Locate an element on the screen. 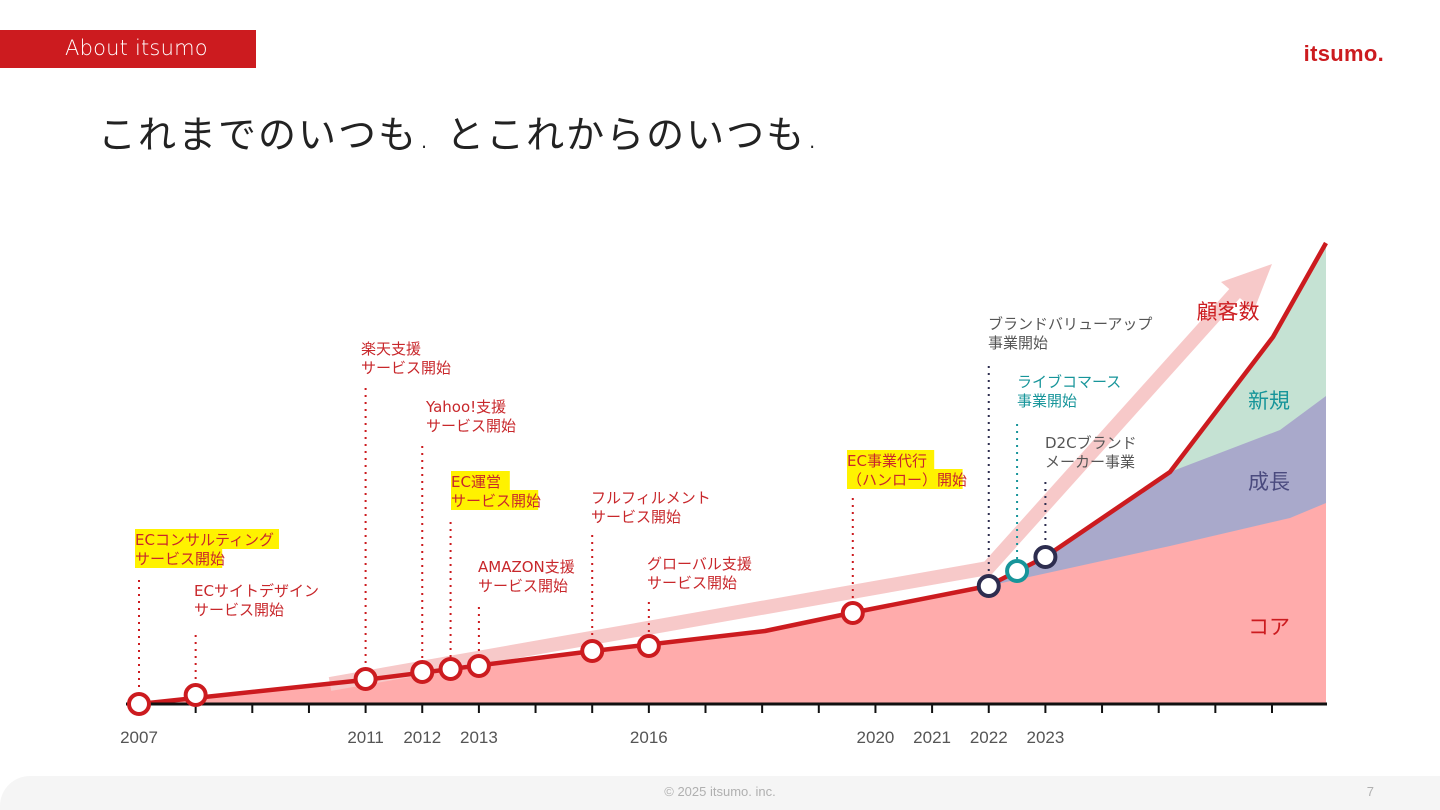 The width and height of the screenshot is (1440, 810). area-label-core: コア is located at coordinates (1269, 627).